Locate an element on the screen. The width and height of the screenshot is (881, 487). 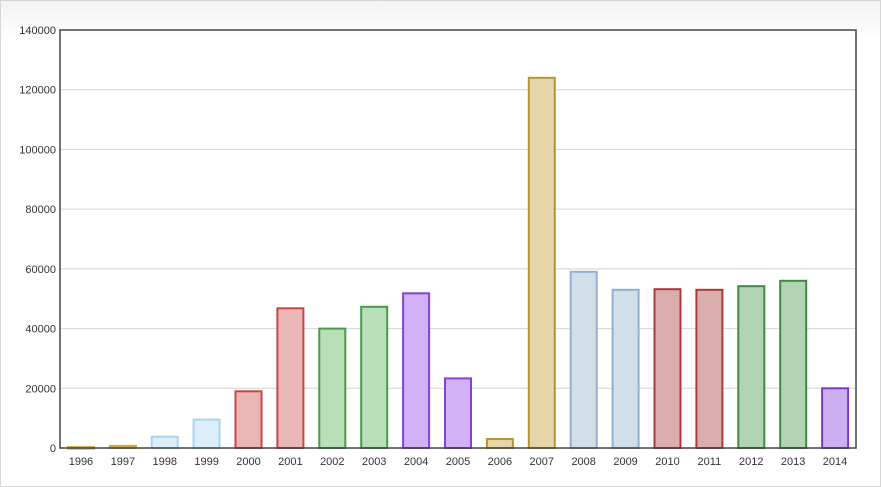
bar-2006 is located at coordinates (499, 443).